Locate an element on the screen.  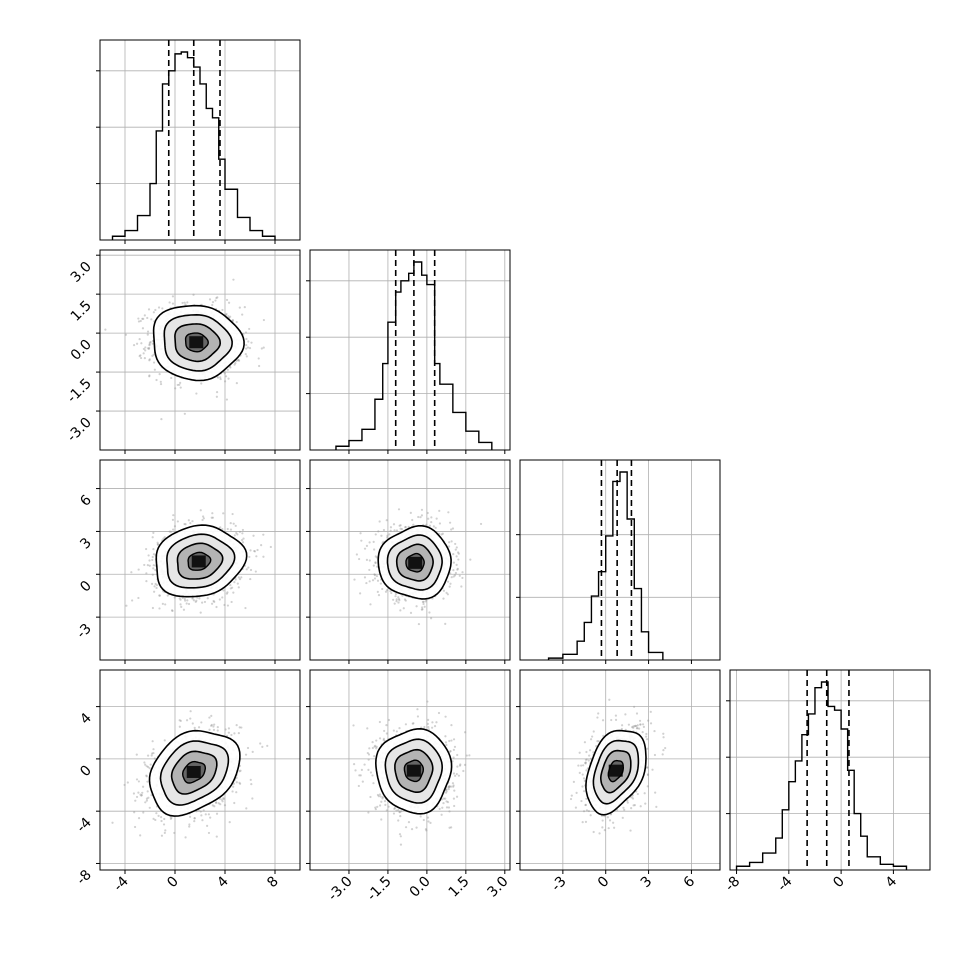
hist-frame is located at coordinates (410, 350).